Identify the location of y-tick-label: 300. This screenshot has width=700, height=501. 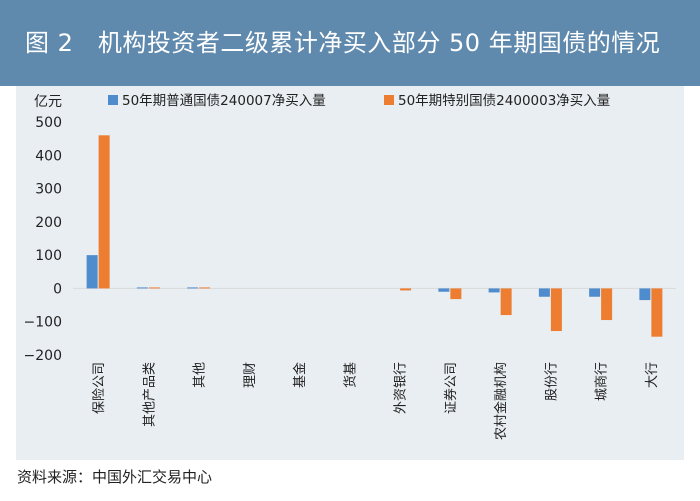
(48, 190).